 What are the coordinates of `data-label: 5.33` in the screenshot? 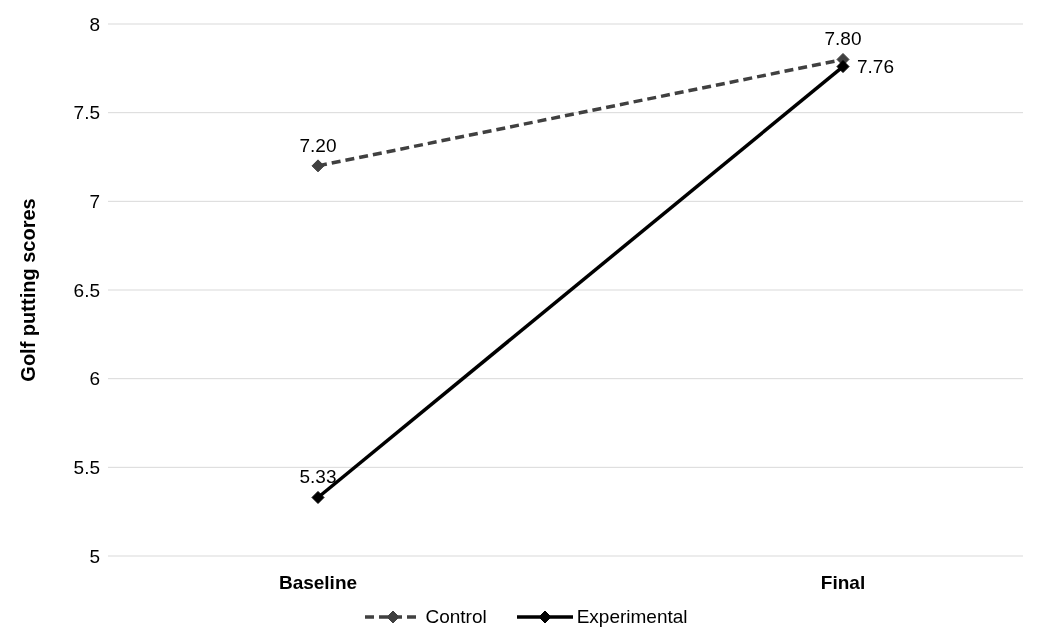 It's located at (318, 477).